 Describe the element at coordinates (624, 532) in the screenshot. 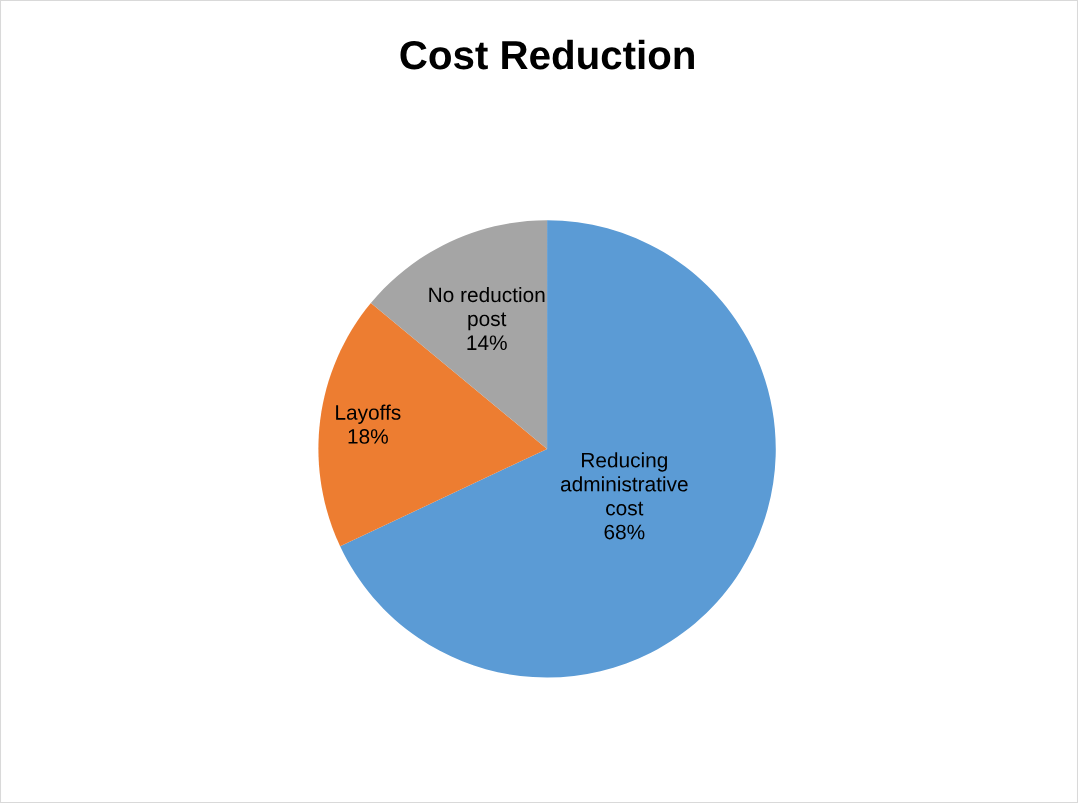

I see `data-label: 68%` at that location.